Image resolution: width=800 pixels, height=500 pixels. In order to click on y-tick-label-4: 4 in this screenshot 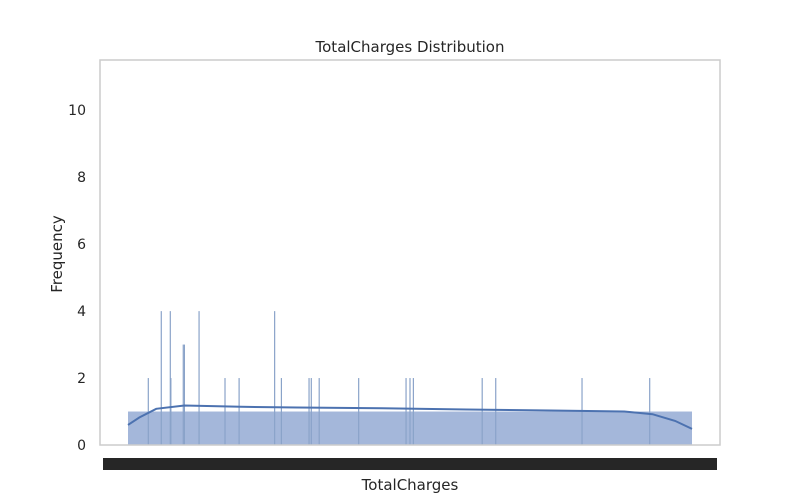, I will do `click(81, 312)`.